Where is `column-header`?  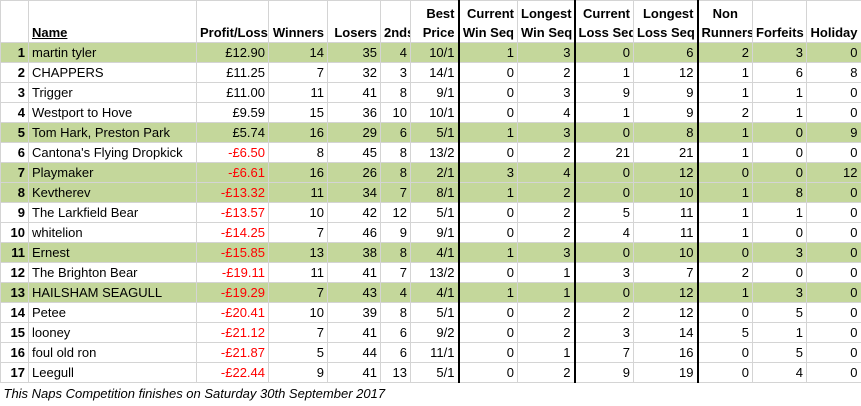
column-header is located at coordinates (14, 21).